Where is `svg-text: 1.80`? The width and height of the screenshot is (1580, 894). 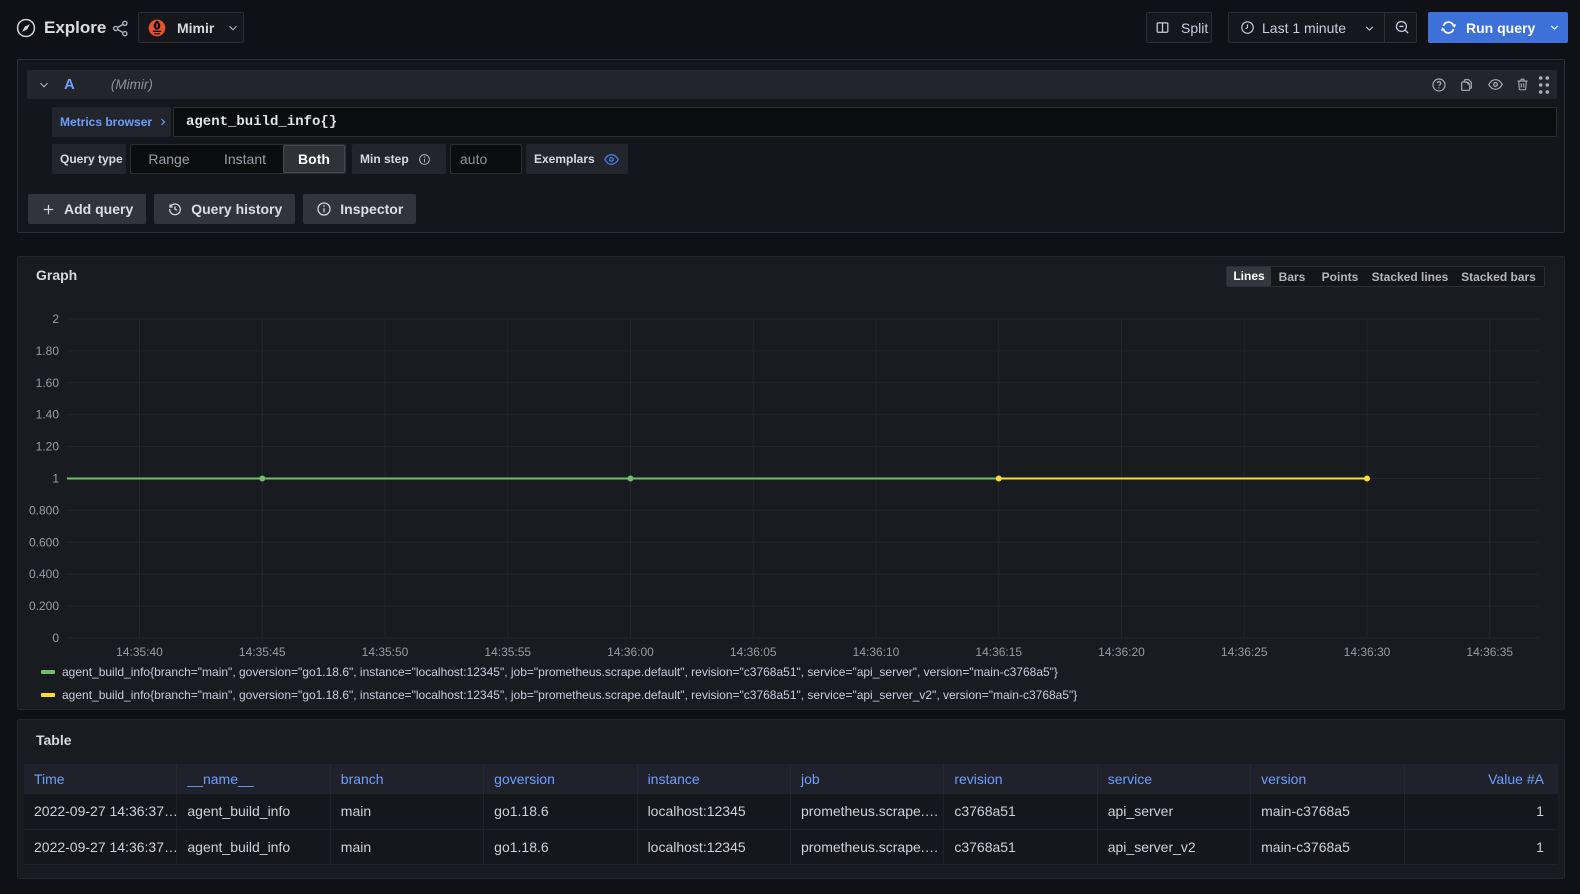 svg-text: 1.80 is located at coordinates (48, 351).